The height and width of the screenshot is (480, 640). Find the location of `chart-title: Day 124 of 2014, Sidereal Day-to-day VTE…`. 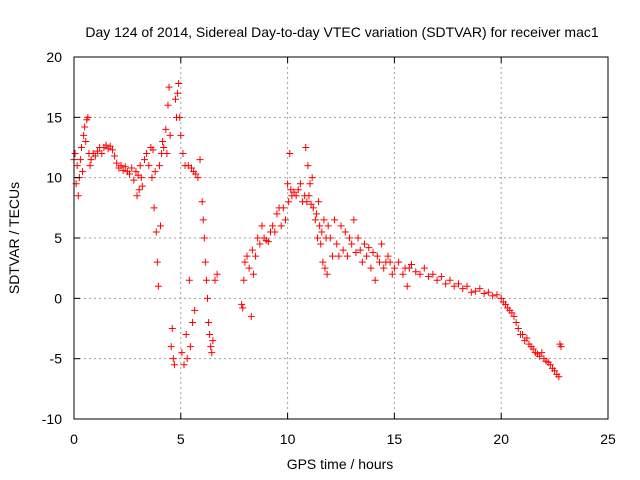

chart-title: Day 124 of 2014, Sidereal Day-to-day VTE… is located at coordinates (341, 32).